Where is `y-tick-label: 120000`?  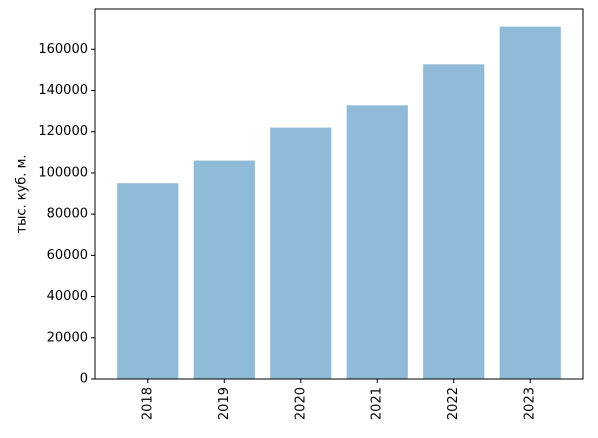
y-tick-label: 120000 is located at coordinates (63, 131).